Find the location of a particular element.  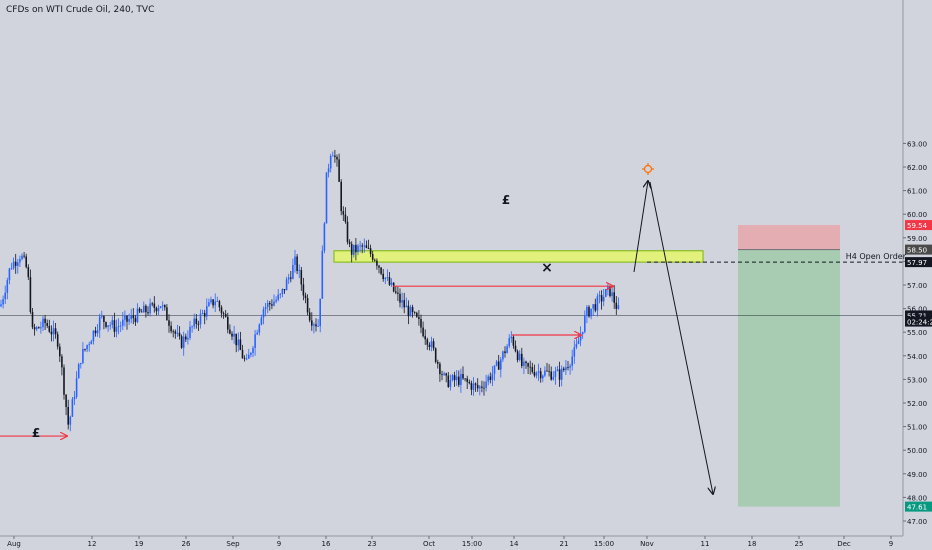

price-badge: 58.50 is located at coordinates (918, 249).